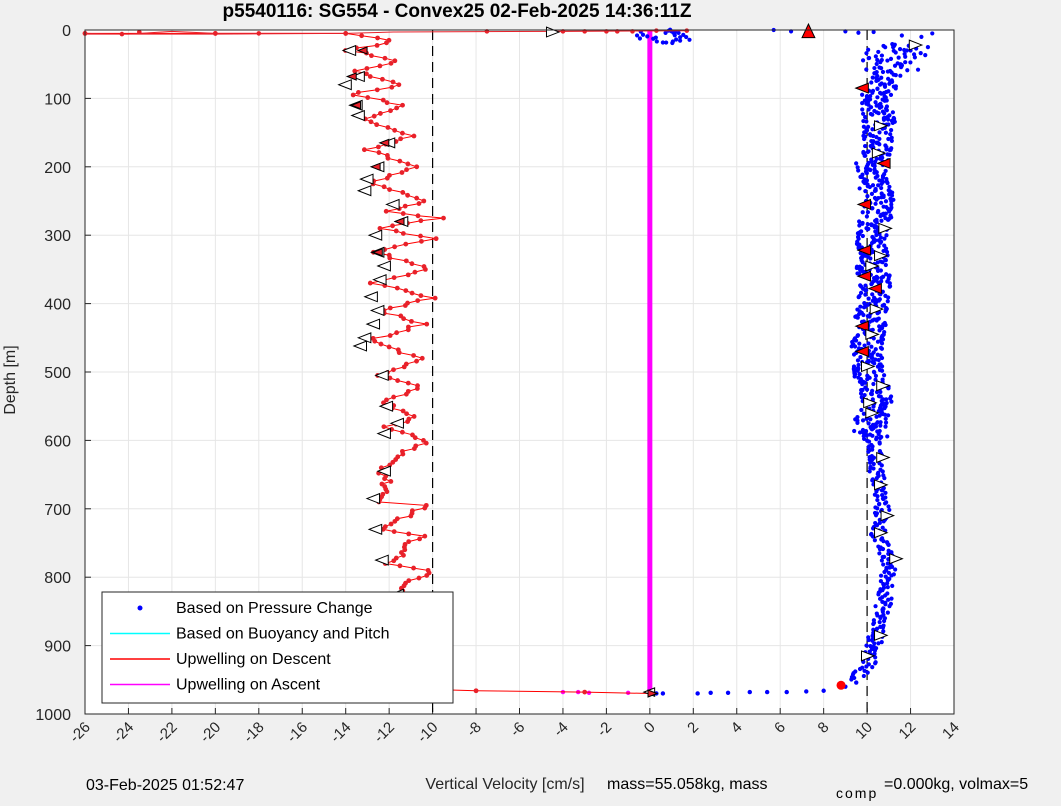 The width and height of the screenshot is (1061, 806). Describe the element at coordinates (122, 34) in the screenshot. I see `surface-point` at that location.